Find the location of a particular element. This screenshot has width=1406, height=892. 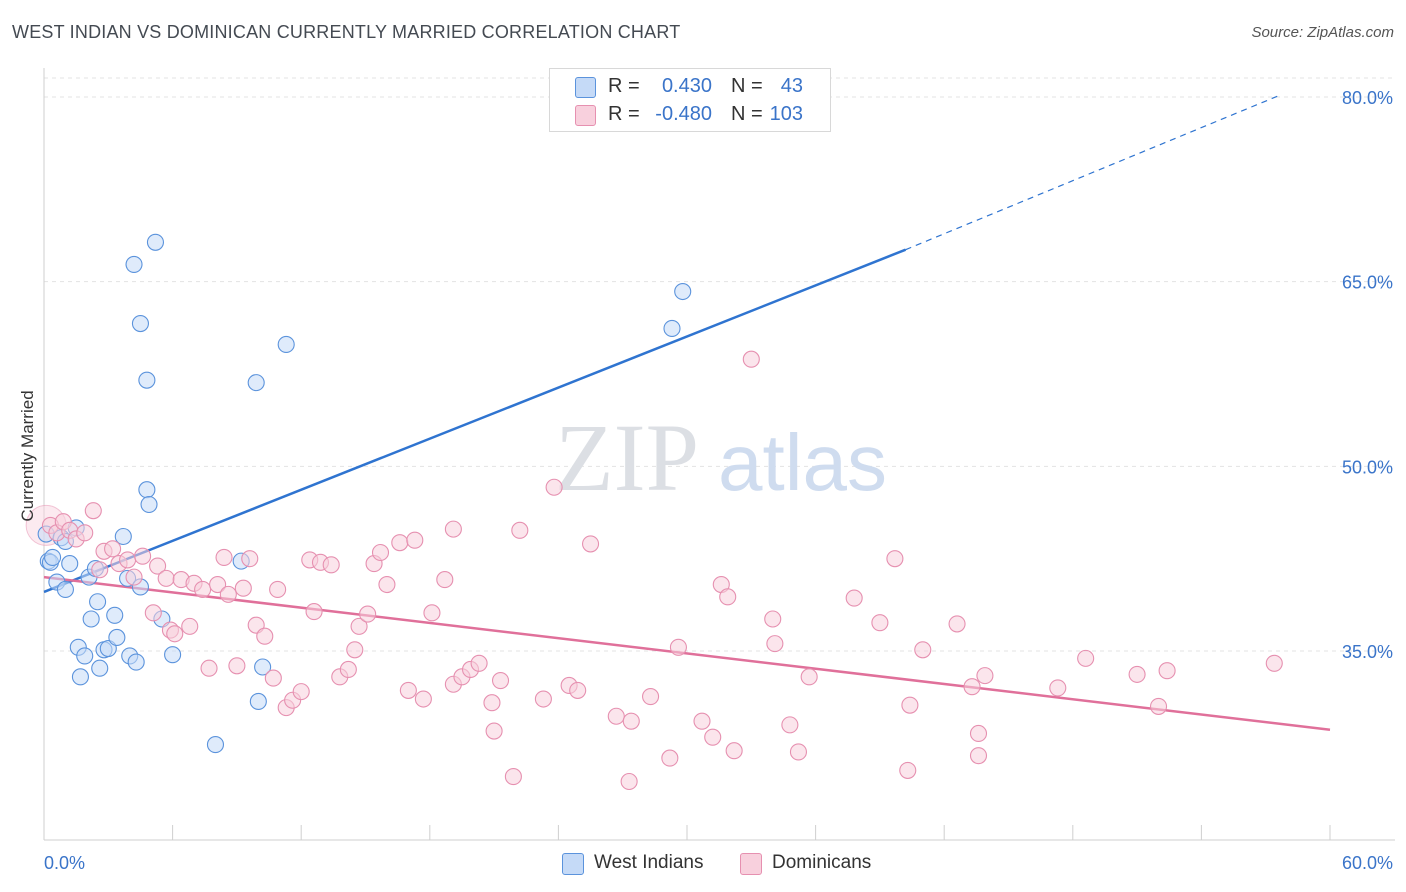

r-value: 0.430 is located at coordinates (686, 86).